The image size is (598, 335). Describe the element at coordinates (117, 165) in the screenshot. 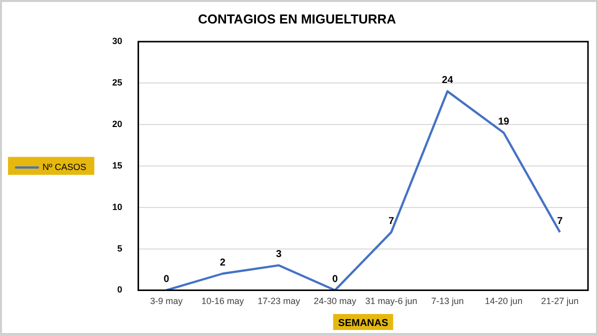

I see `y-tick-label: 15` at that location.